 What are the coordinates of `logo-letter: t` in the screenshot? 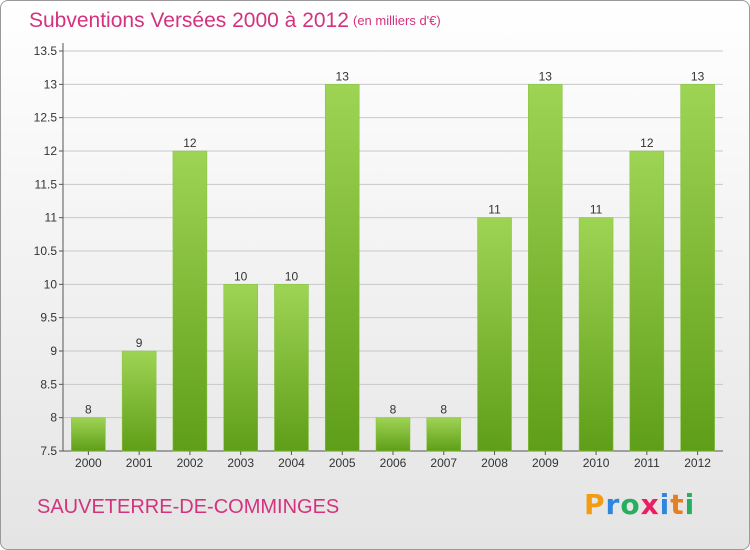 It's located at (677, 504).